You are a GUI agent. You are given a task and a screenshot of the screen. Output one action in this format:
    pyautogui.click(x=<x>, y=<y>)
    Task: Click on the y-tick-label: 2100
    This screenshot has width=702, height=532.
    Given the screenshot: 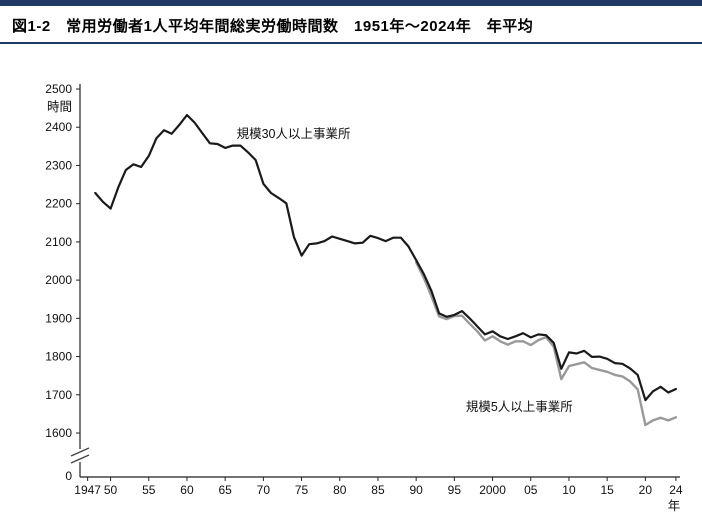 What is the action you would take?
    pyautogui.click(x=58, y=242)
    